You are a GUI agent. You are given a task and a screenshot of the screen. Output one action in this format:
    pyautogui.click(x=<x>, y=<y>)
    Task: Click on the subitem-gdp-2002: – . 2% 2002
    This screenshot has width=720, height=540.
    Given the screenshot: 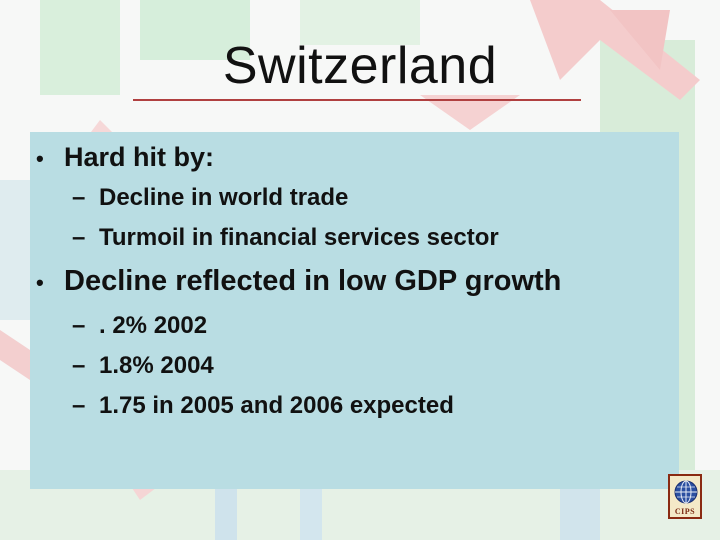 What is the action you would take?
    pyautogui.click(x=139, y=326)
    